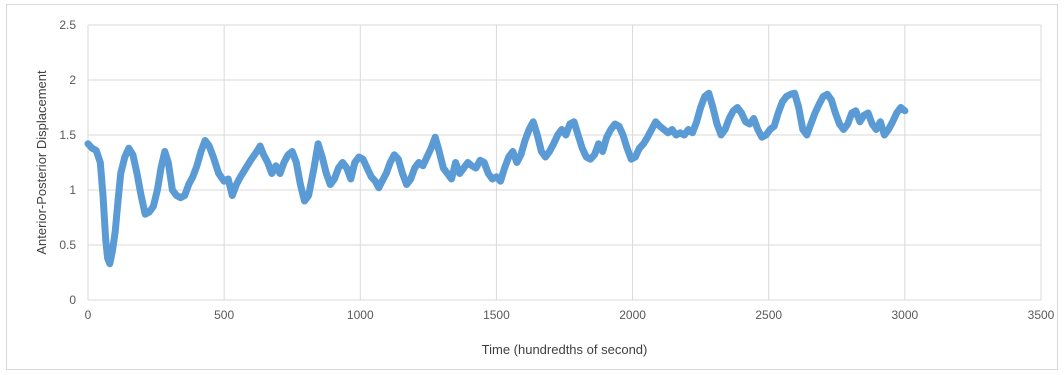 The width and height of the screenshot is (1064, 375). Describe the element at coordinates (632, 315) in the screenshot. I see `x-tick-label: 2000` at that location.